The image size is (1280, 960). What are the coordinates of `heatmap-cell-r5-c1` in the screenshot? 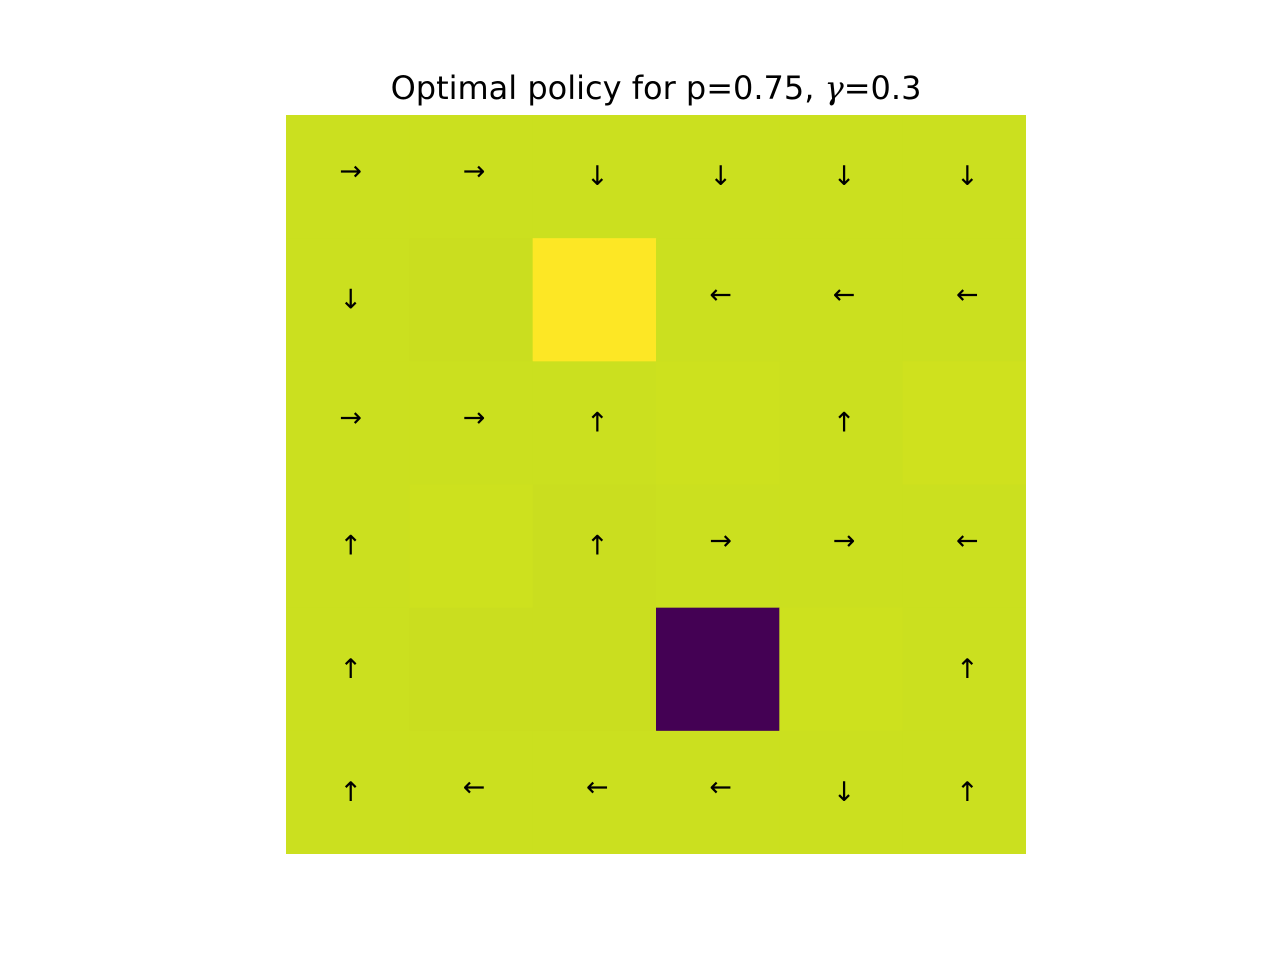 It's located at (471, 792).